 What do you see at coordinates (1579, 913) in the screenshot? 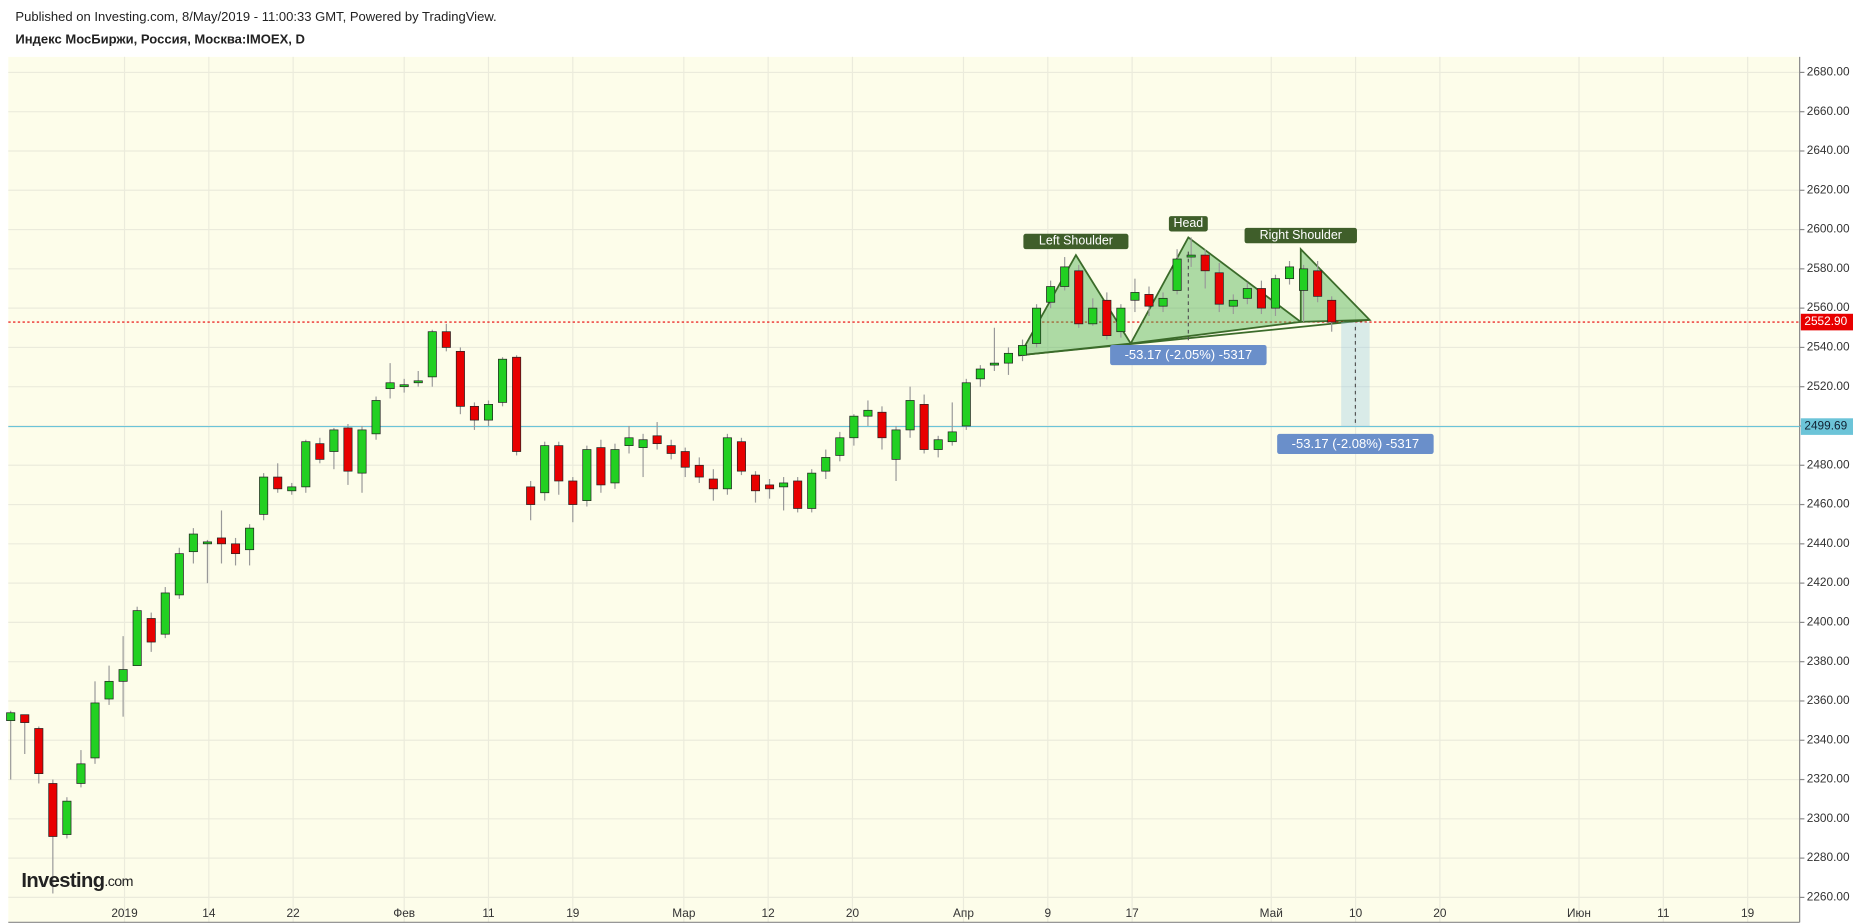
I see `x-tick-label: Июн` at bounding box center [1579, 913].